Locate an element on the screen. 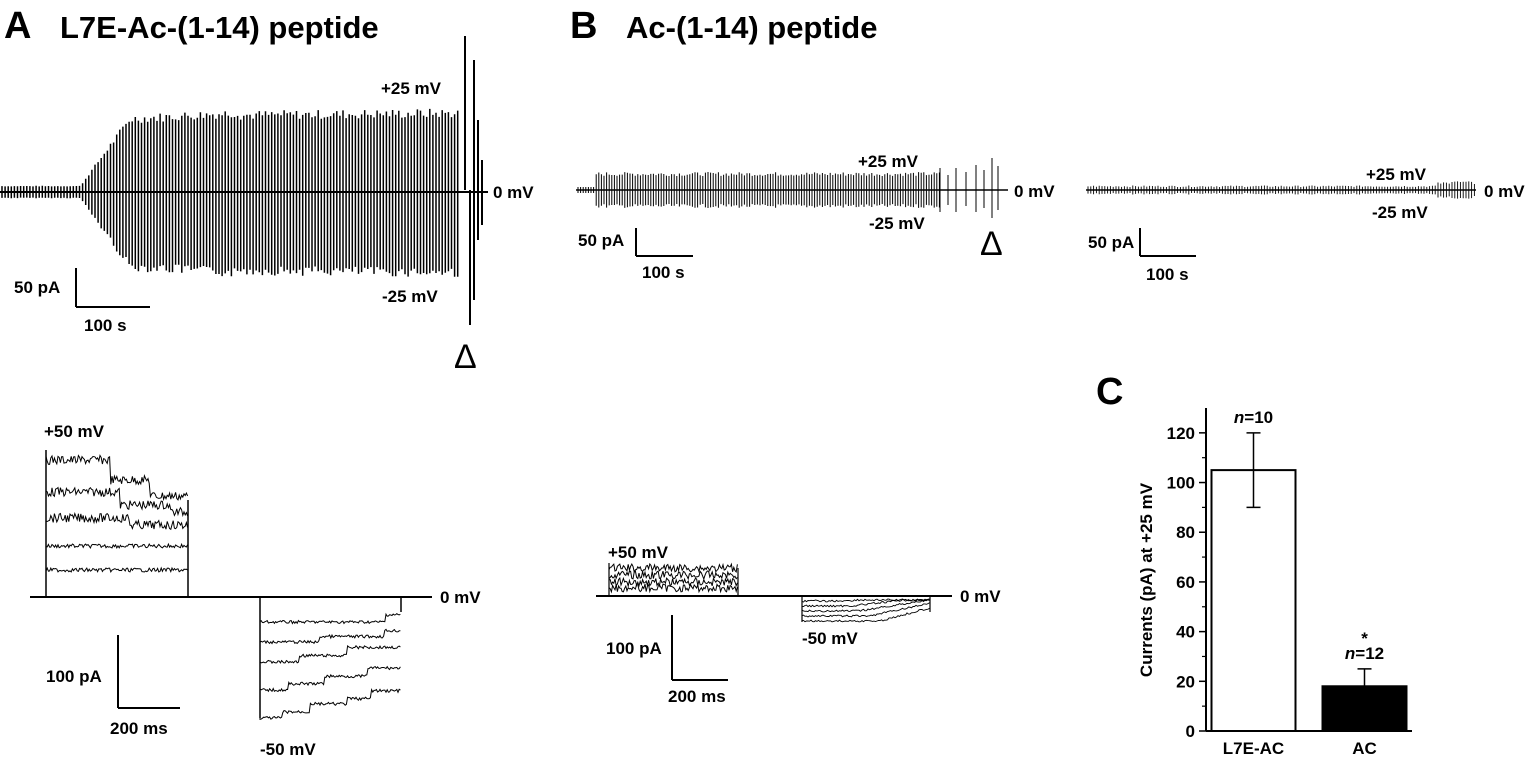  y-tick-label: 120 is located at coordinates (1181, 433).